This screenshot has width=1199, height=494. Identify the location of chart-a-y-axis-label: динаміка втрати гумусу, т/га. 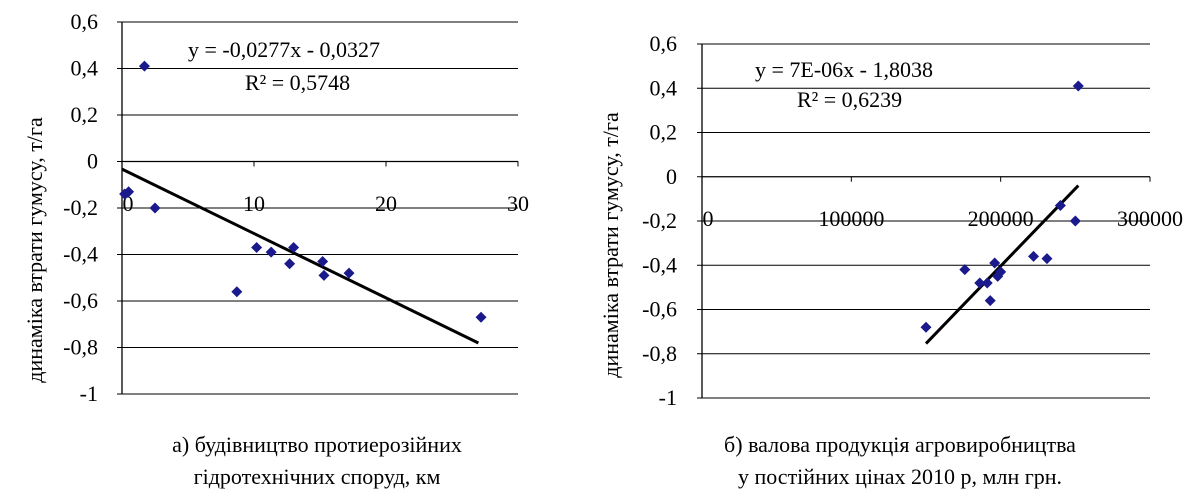
(34, 250).